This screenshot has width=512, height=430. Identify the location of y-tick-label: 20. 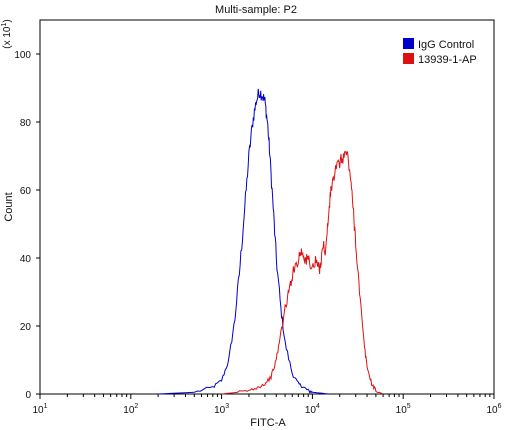
(26, 327).